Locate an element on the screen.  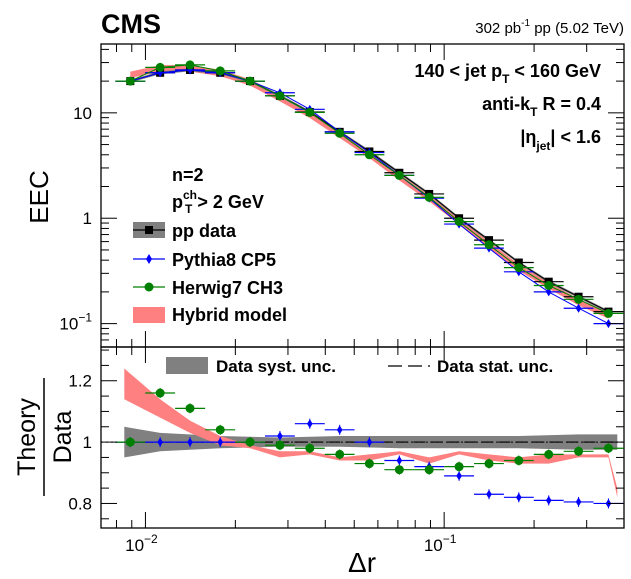
y-tick-label-top: 10−1 is located at coordinates (75, 322).